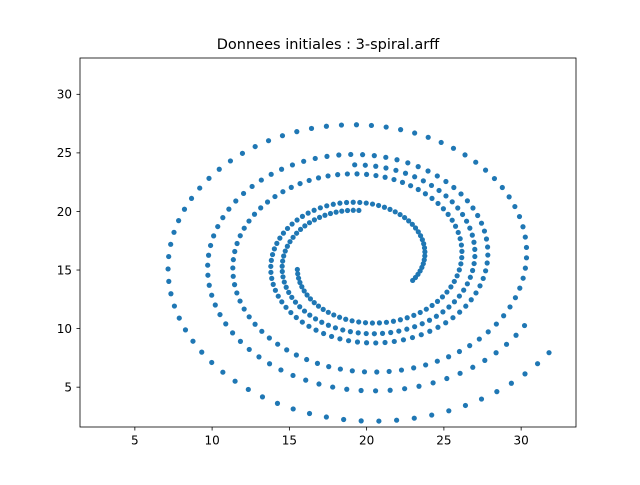 Image resolution: width=640 pixels, height=485 pixels. I want to click on x-tick-label: 15, so click(289, 441).